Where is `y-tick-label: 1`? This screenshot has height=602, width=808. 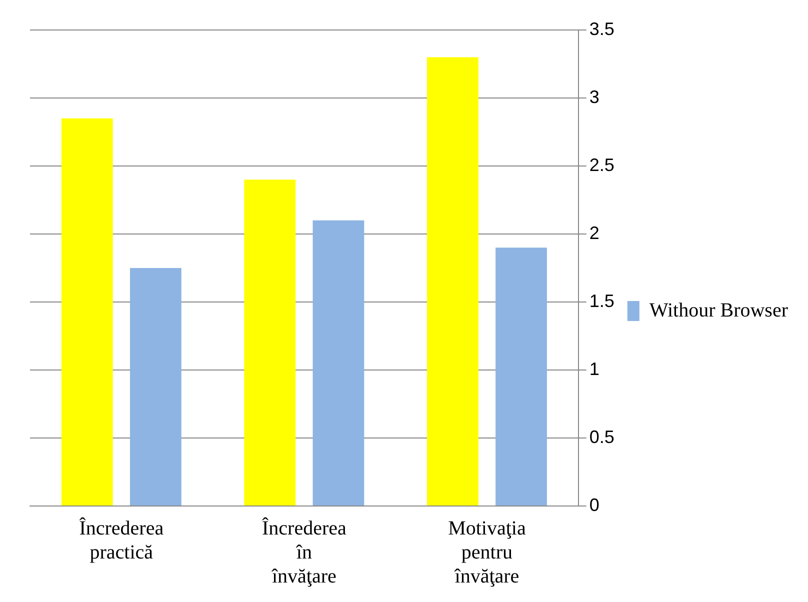
y-tick-label: 1 is located at coordinates (594, 368).